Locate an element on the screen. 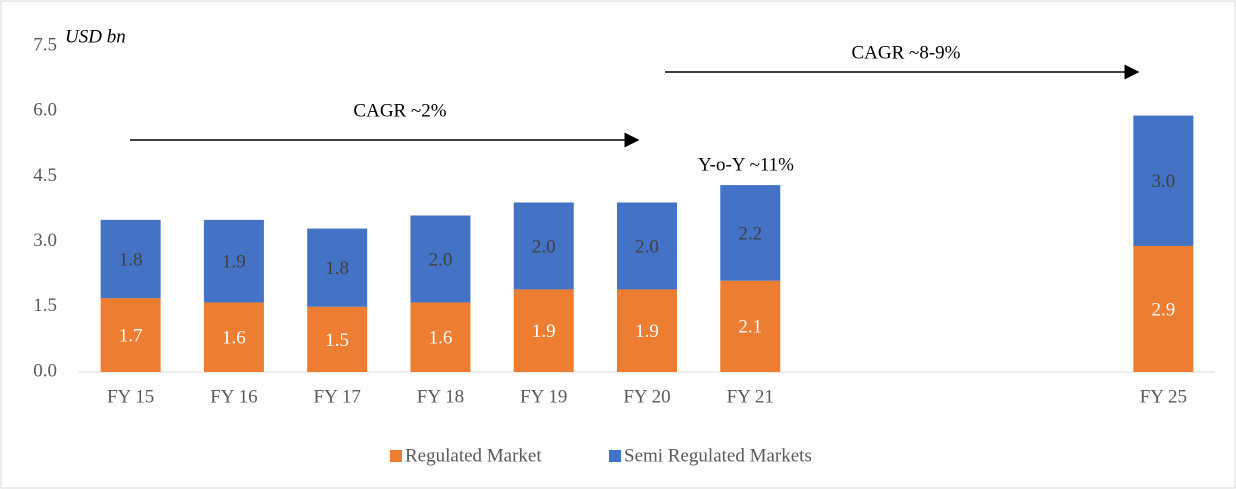  annotation: Y-o-Y ~11% is located at coordinates (746, 164).